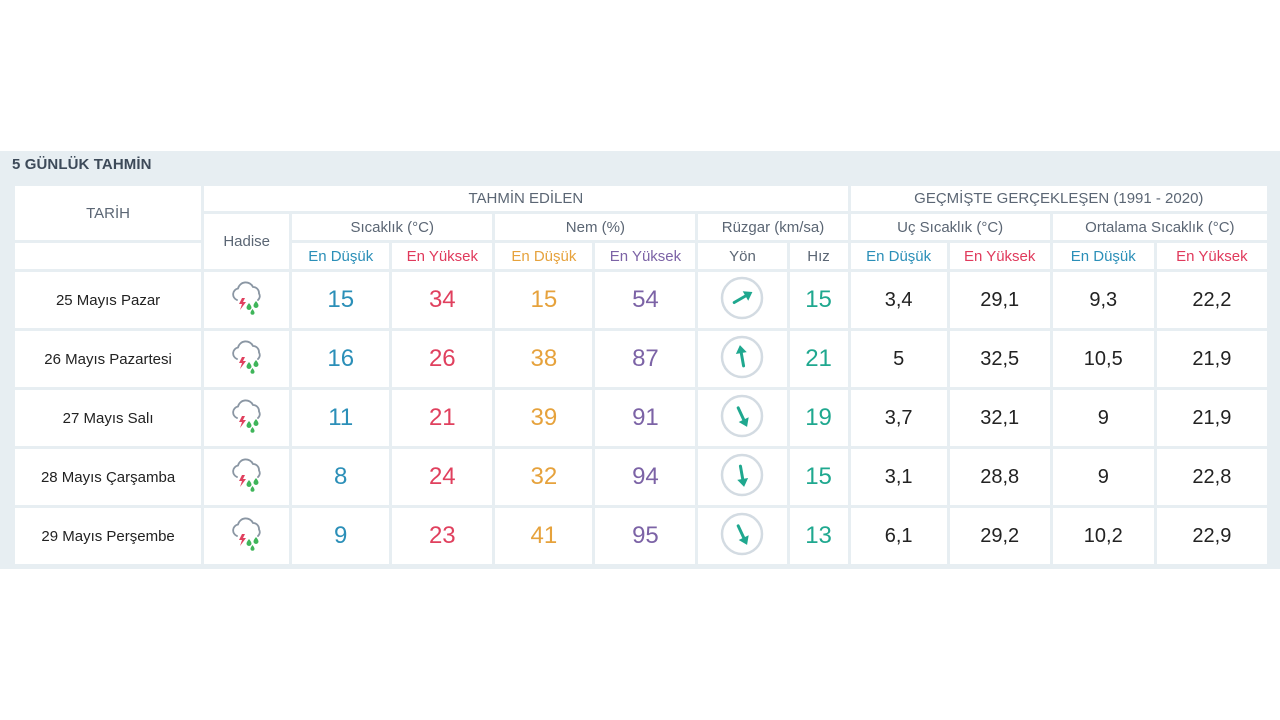 The height and width of the screenshot is (720, 1280). Describe the element at coordinates (999, 359) in the screenshot. I see `hist-high-cell: 32,5` at that location.